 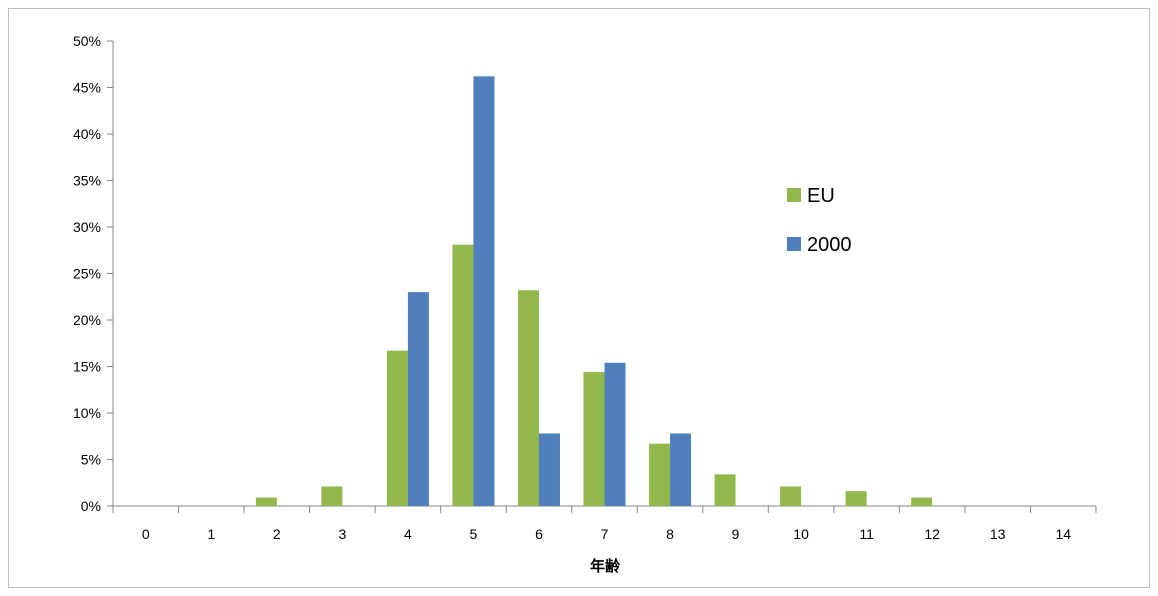 I want to click on legend: EU 2000, so click(x=819, y=220).